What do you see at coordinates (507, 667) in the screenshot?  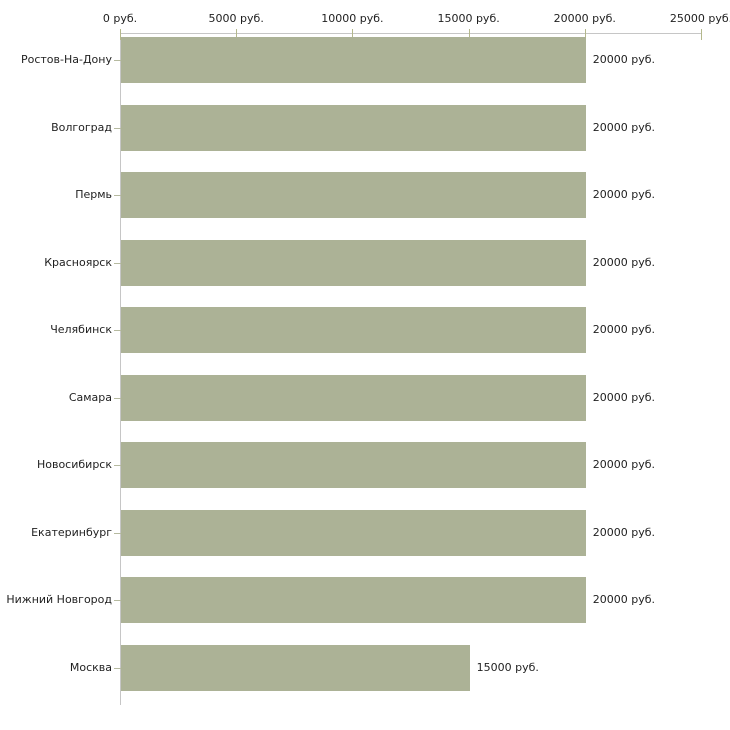 I see `value-label: 15000 руб.` at bounding box center [507, 667].